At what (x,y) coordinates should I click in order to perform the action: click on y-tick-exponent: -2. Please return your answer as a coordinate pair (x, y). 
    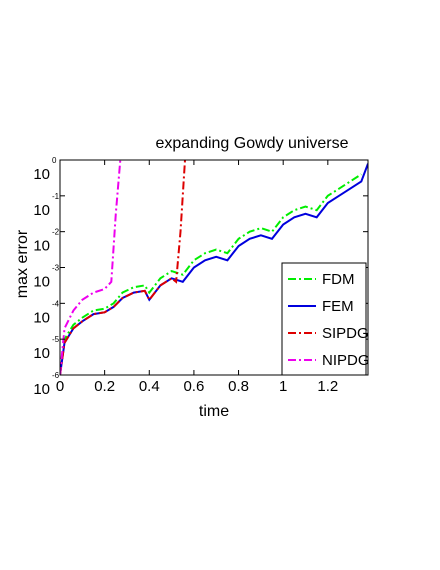
    Looking at the image, I should click on (56, 232).